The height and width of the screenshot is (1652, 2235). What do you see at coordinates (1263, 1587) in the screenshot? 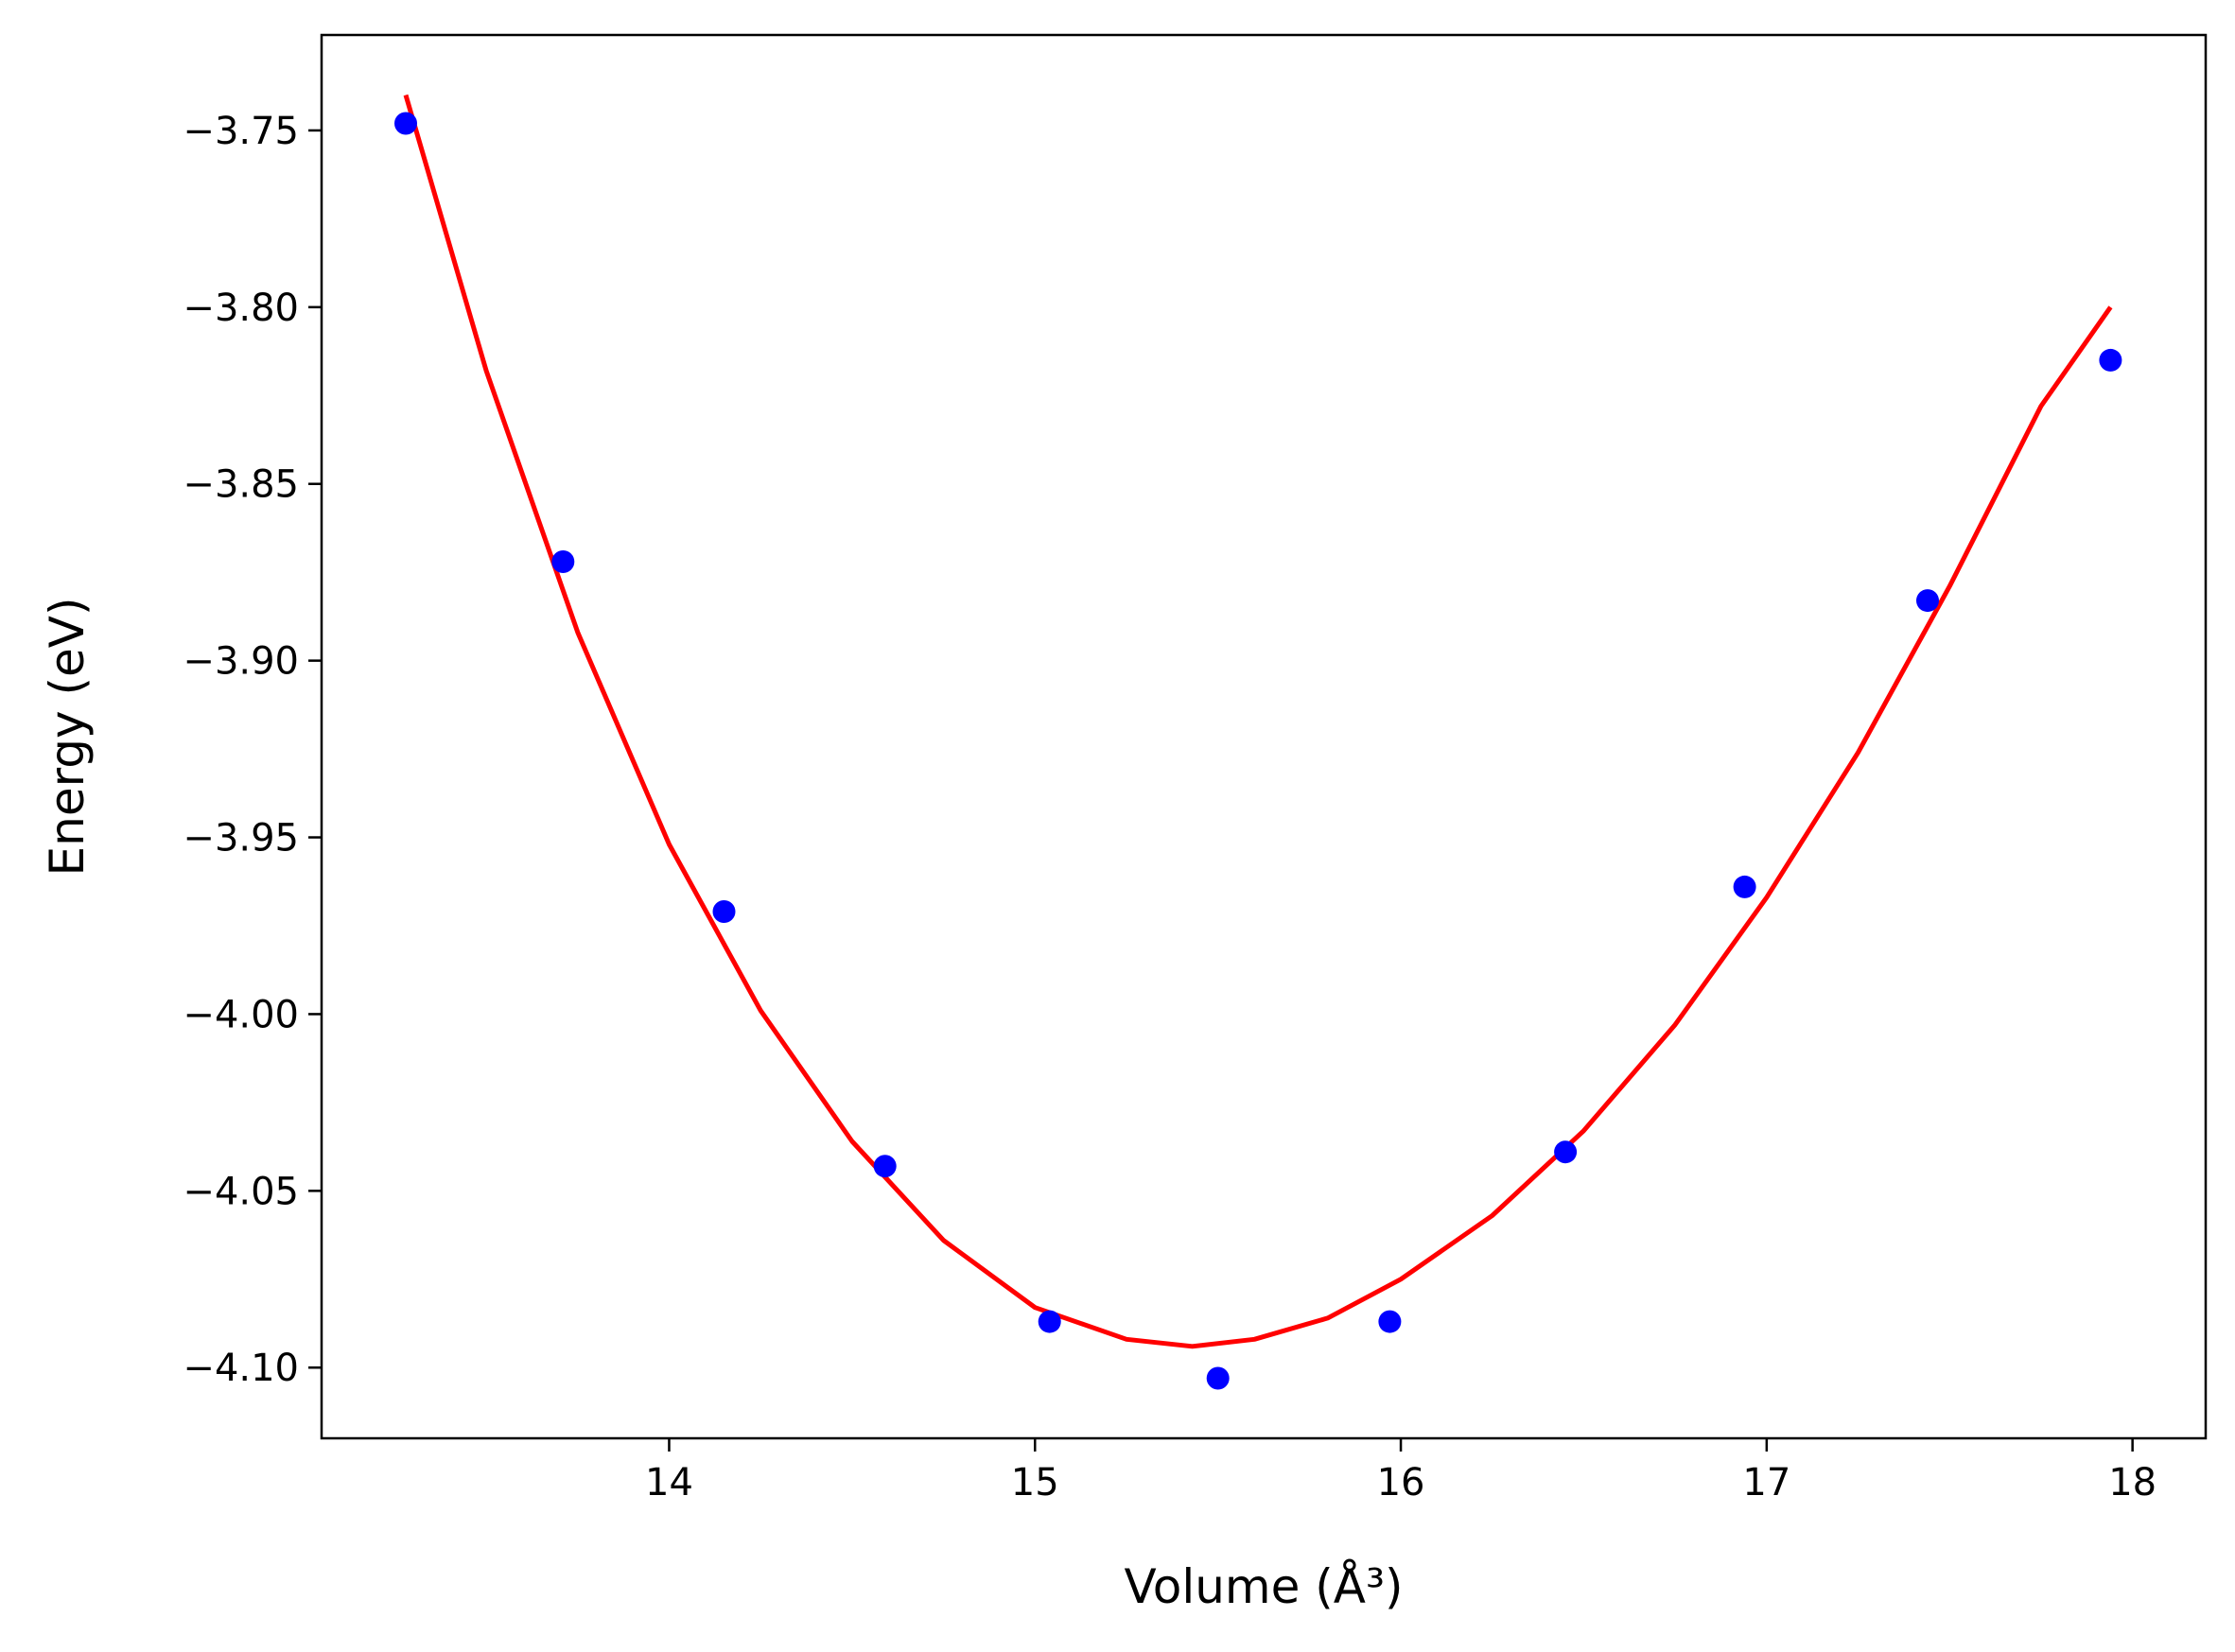
I see `x-axis-label: Volume (Å³)` at bounding box center [1263, 1587].